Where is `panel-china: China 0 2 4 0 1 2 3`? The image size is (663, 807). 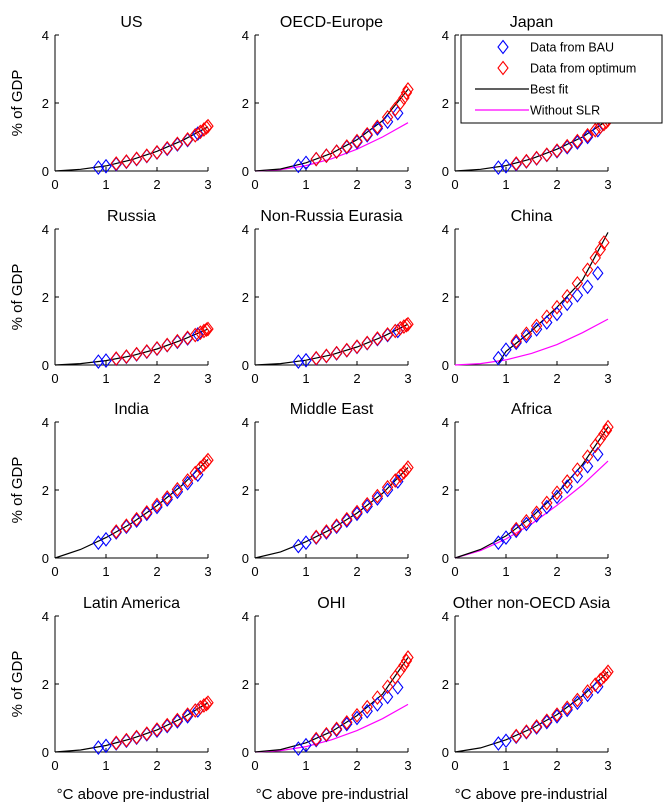 panel-china: China 0 2 4 0 1 2 3 is located at coordinates (527, 297).